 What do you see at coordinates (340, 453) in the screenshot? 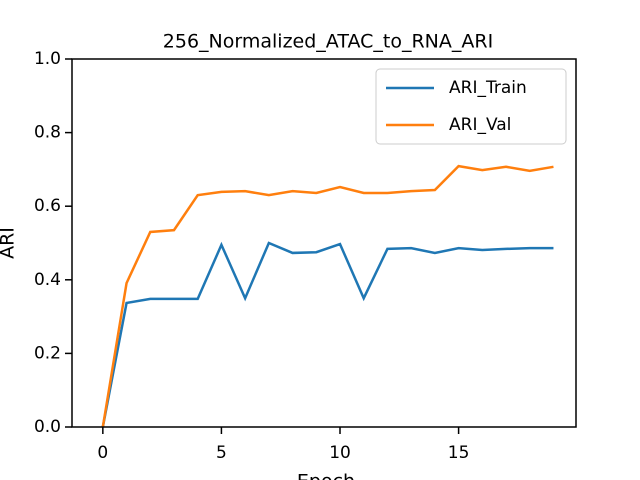
I see `x-tick-label: 10` at bounding box center [340, 453].